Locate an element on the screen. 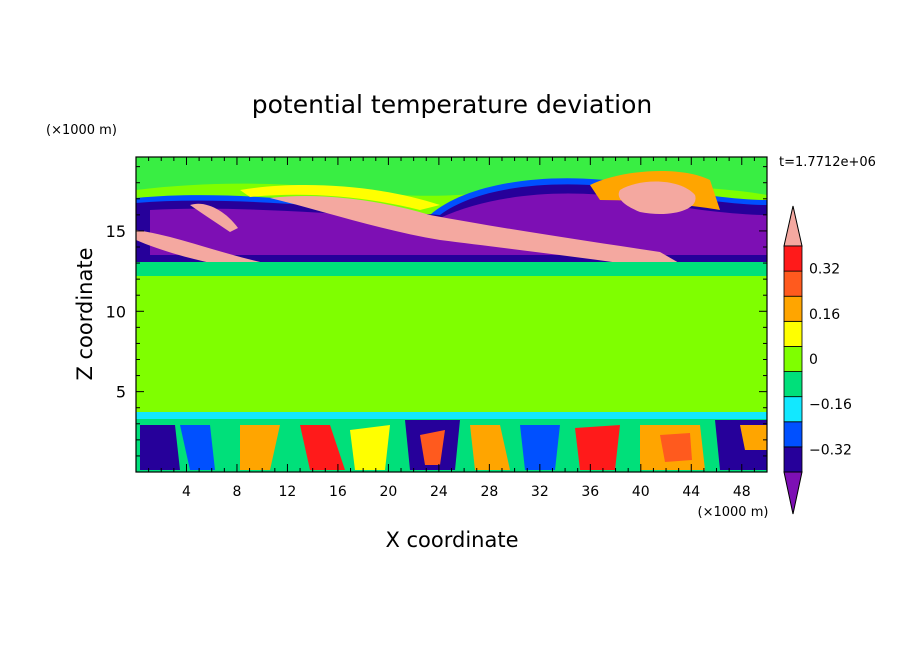 The width and height of the screenshot is (904, 654). y-axis-label: Z coordinate is located at coordinates (85, 313).